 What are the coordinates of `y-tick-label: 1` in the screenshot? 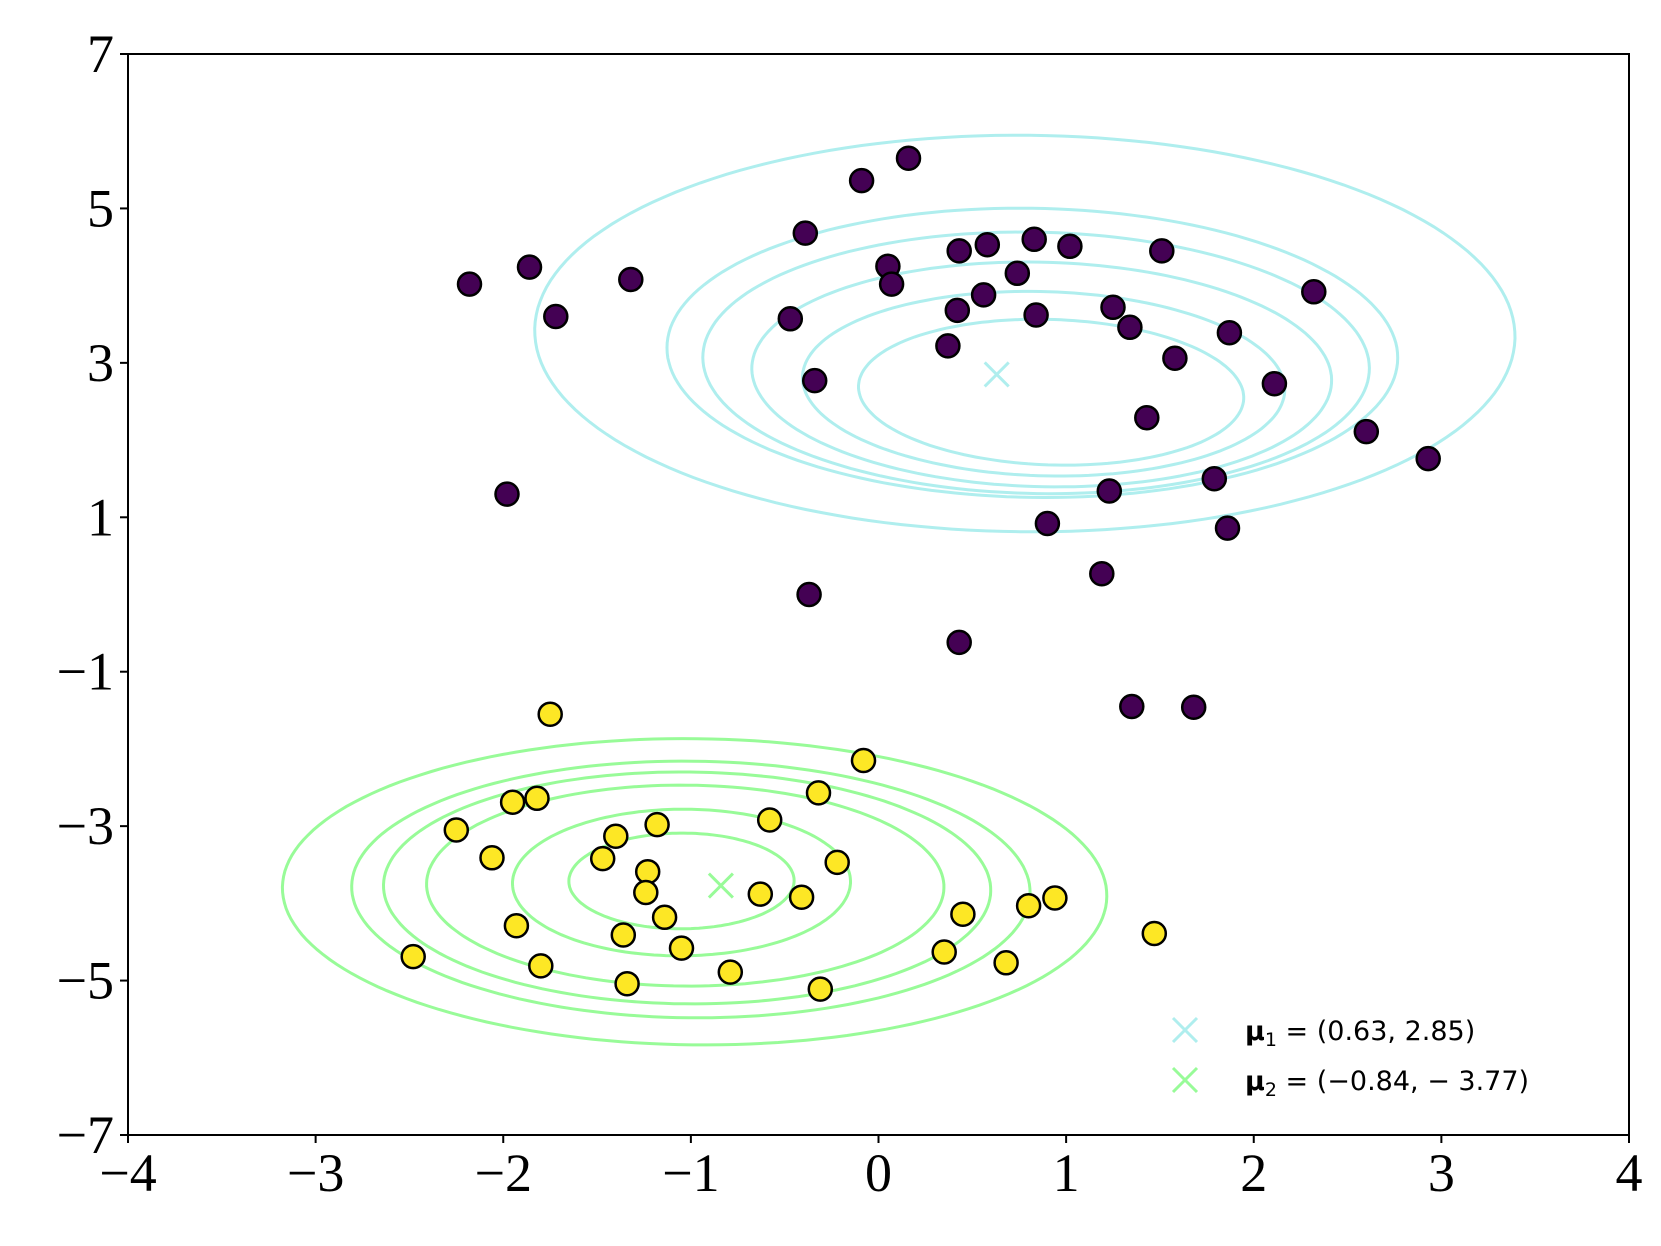 It's located at (100, 517).